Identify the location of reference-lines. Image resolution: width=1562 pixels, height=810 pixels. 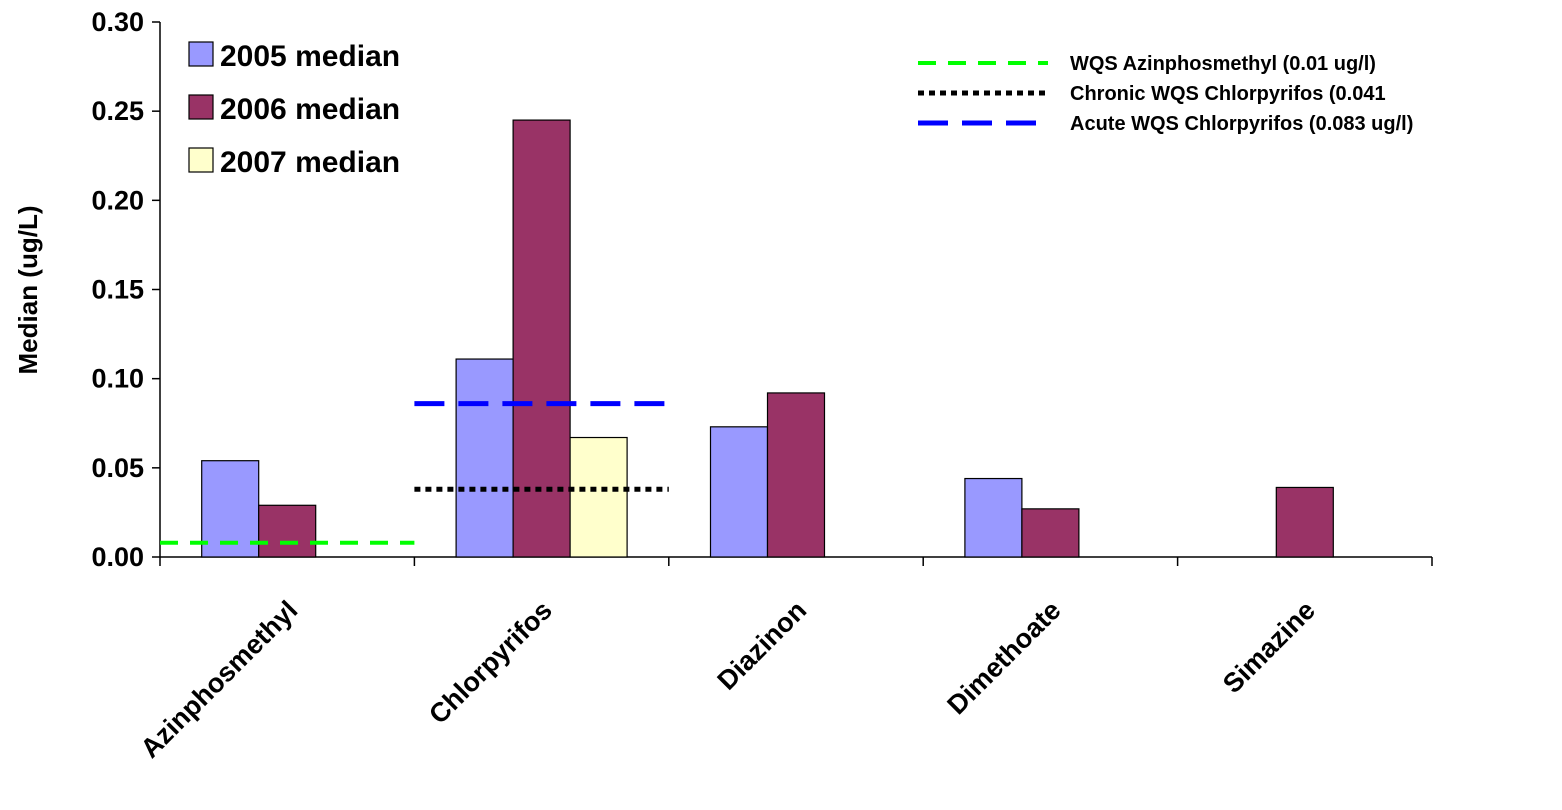
(414, 473).